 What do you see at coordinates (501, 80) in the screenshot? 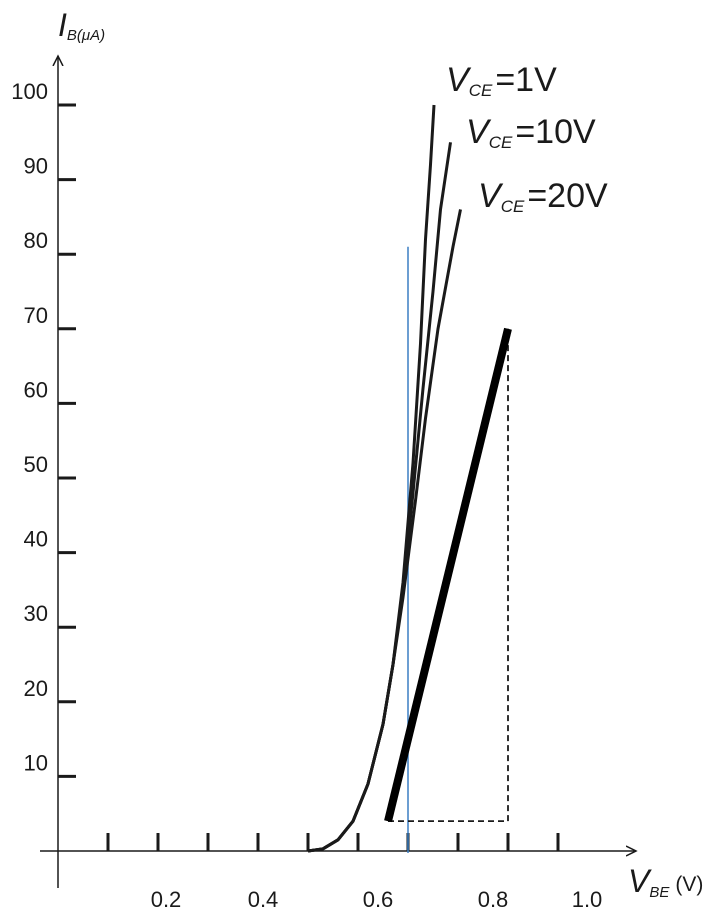
I see `series-label: VCE=1V` at bounding box center [501, 80].